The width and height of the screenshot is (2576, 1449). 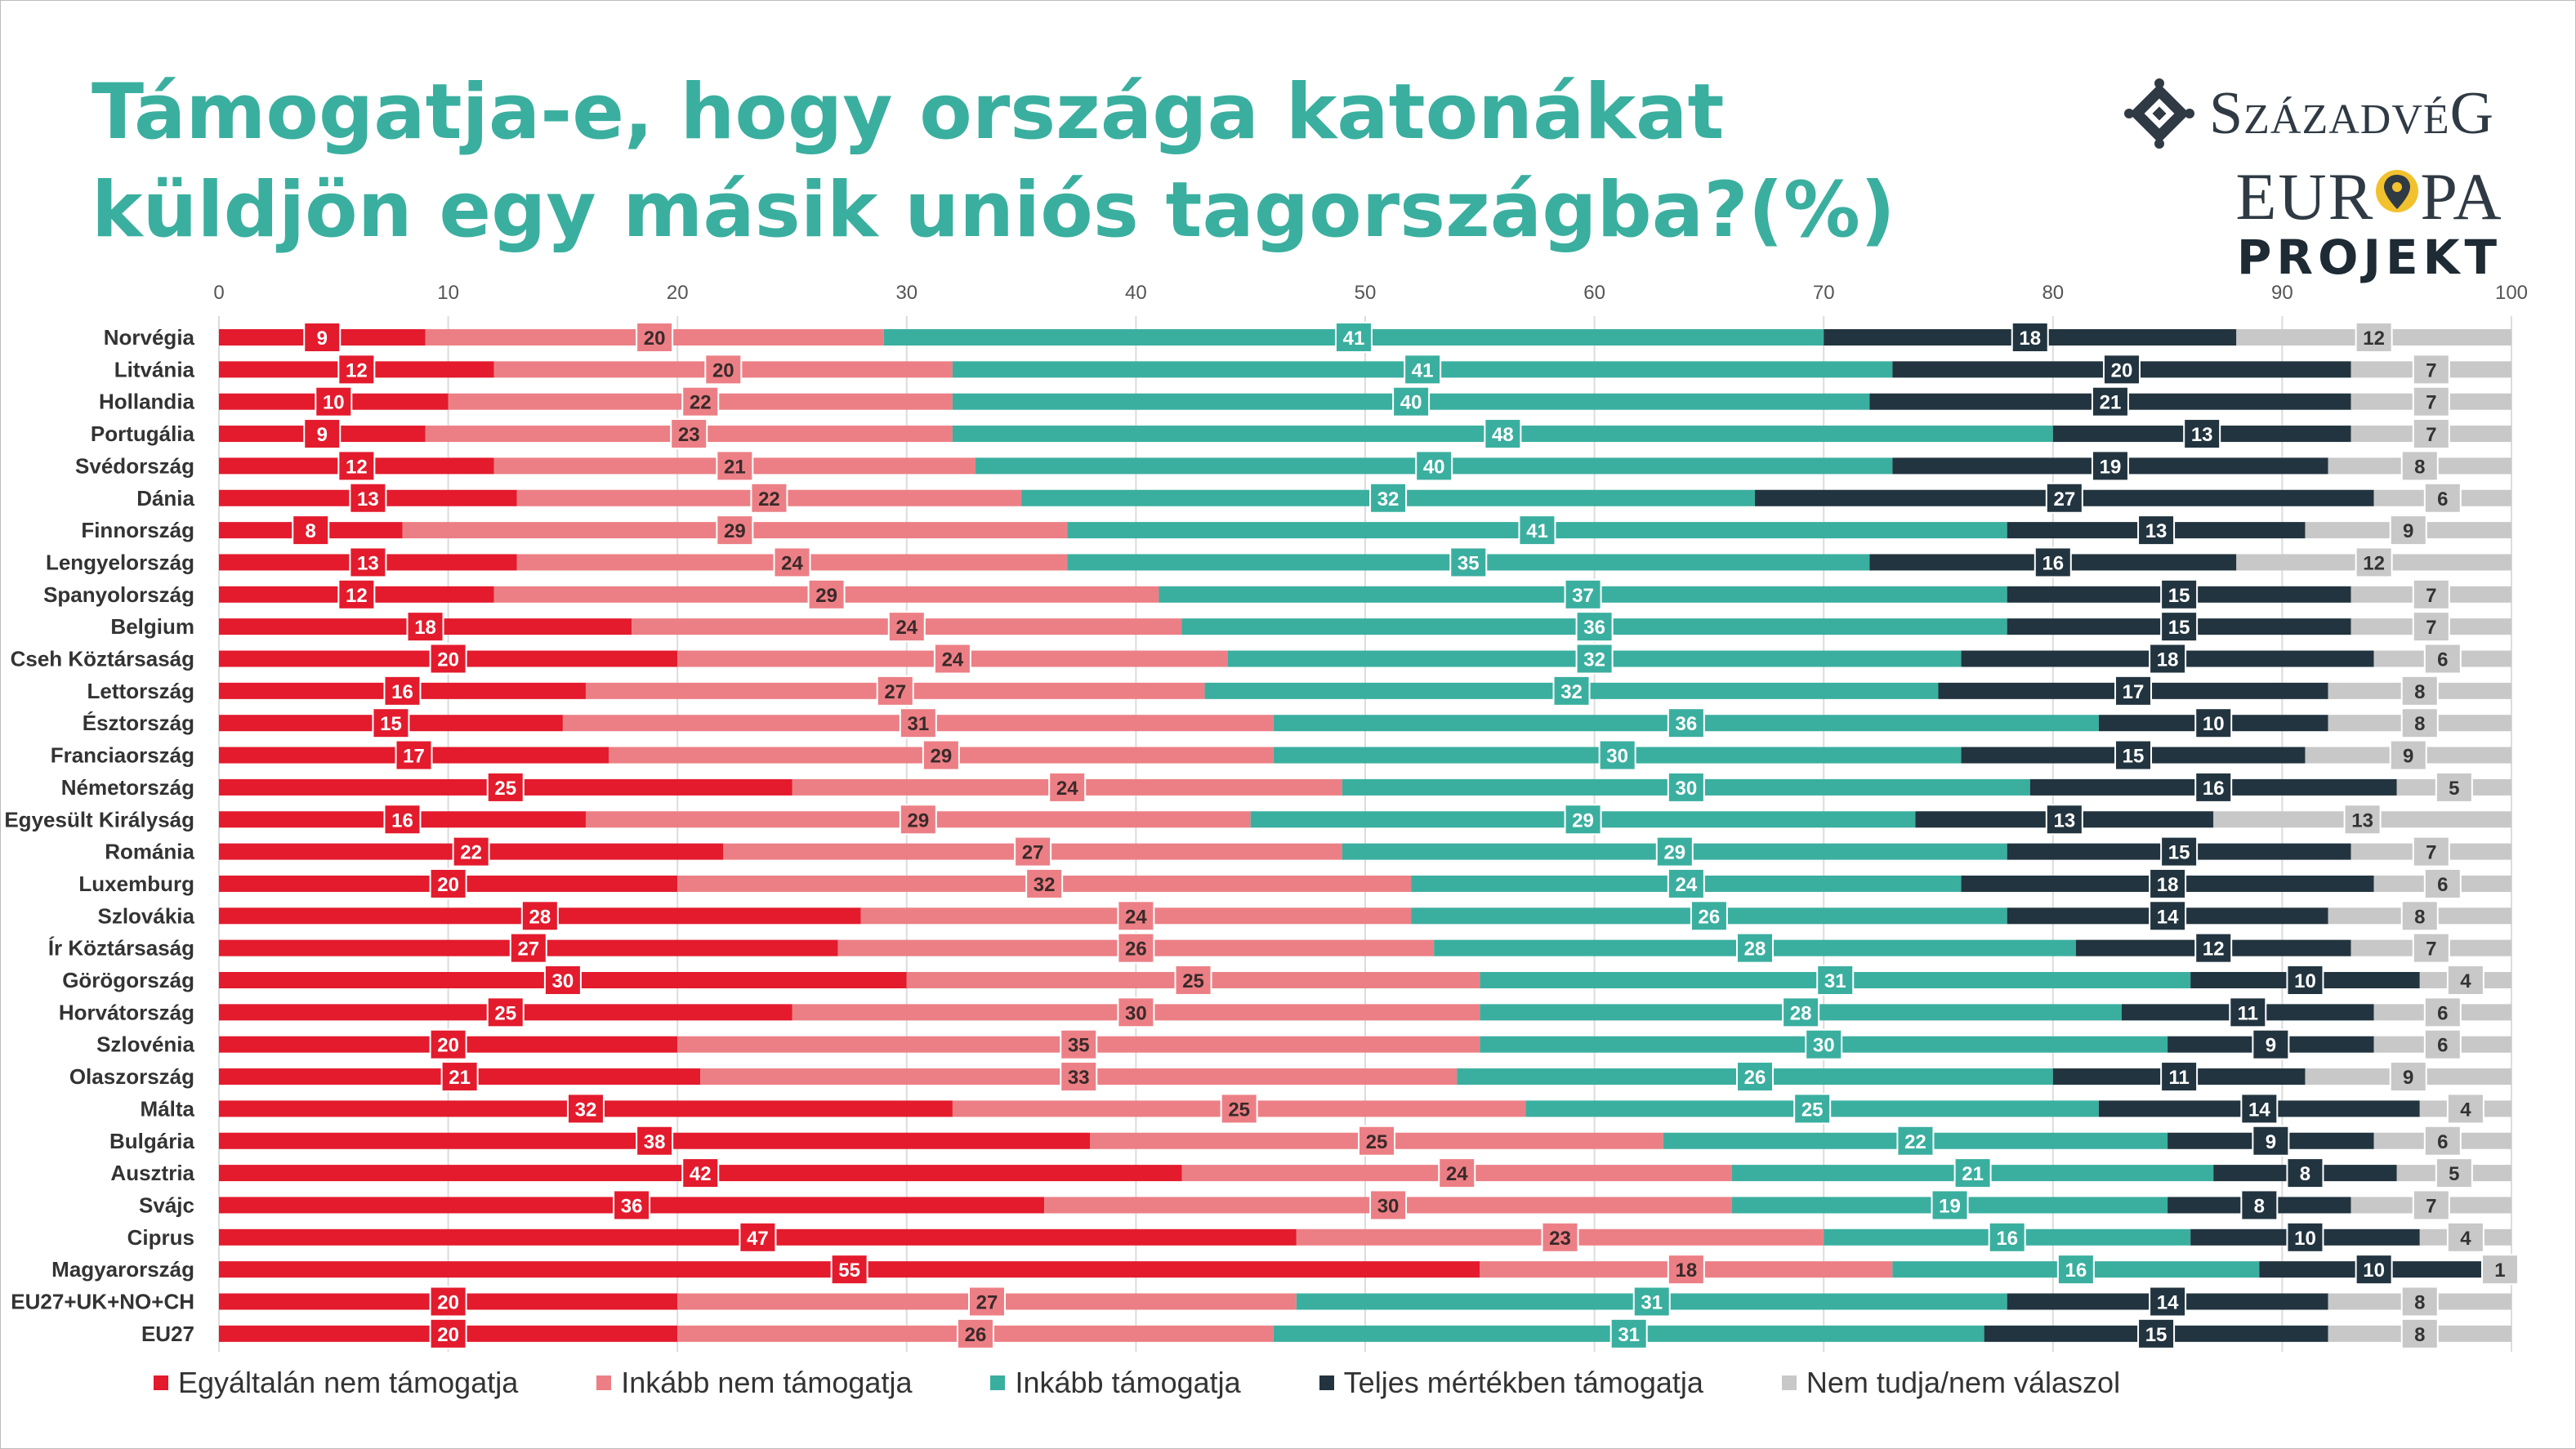 What do you see at coordinates (103, 1302) in the screenshot?
I see `category-label: EU27+UK+NO+CH` at bounding box center [103, 1302].